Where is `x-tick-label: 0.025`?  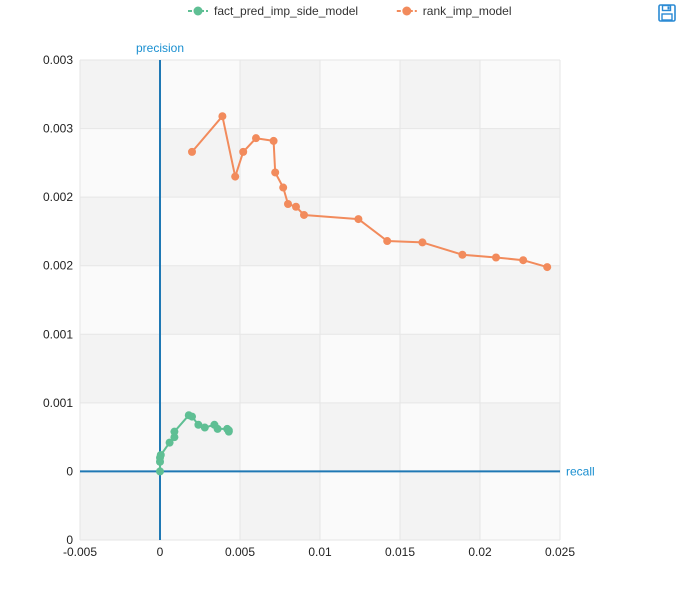
x-tick-label: 0.025 is located at coordinates (560, 552).